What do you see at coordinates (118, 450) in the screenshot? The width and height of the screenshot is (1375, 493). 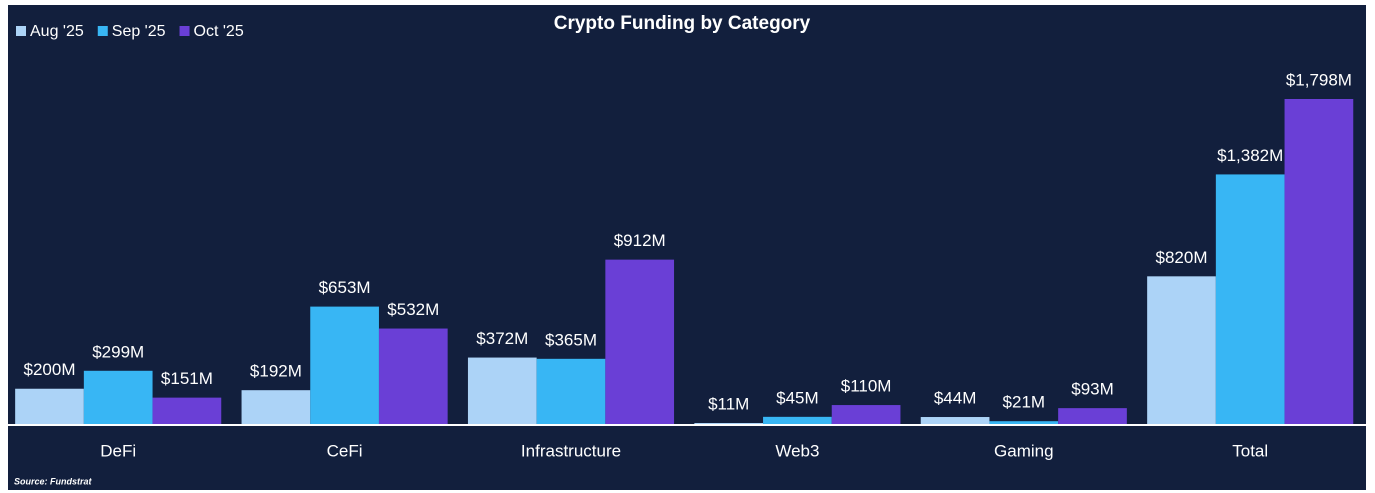 I see `x-tick-label: DeFi` at bounding box center [118, 450].